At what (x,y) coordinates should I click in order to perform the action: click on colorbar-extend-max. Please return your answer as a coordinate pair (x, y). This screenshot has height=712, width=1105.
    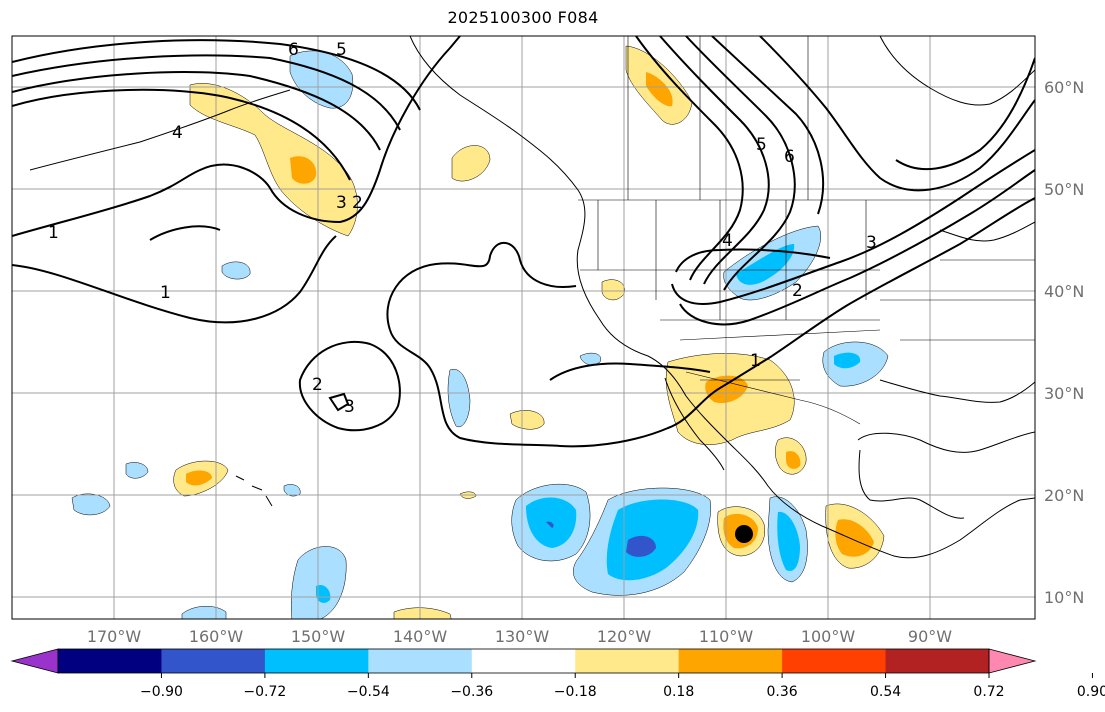
    Looking at the image, I should click on (1012, 661).